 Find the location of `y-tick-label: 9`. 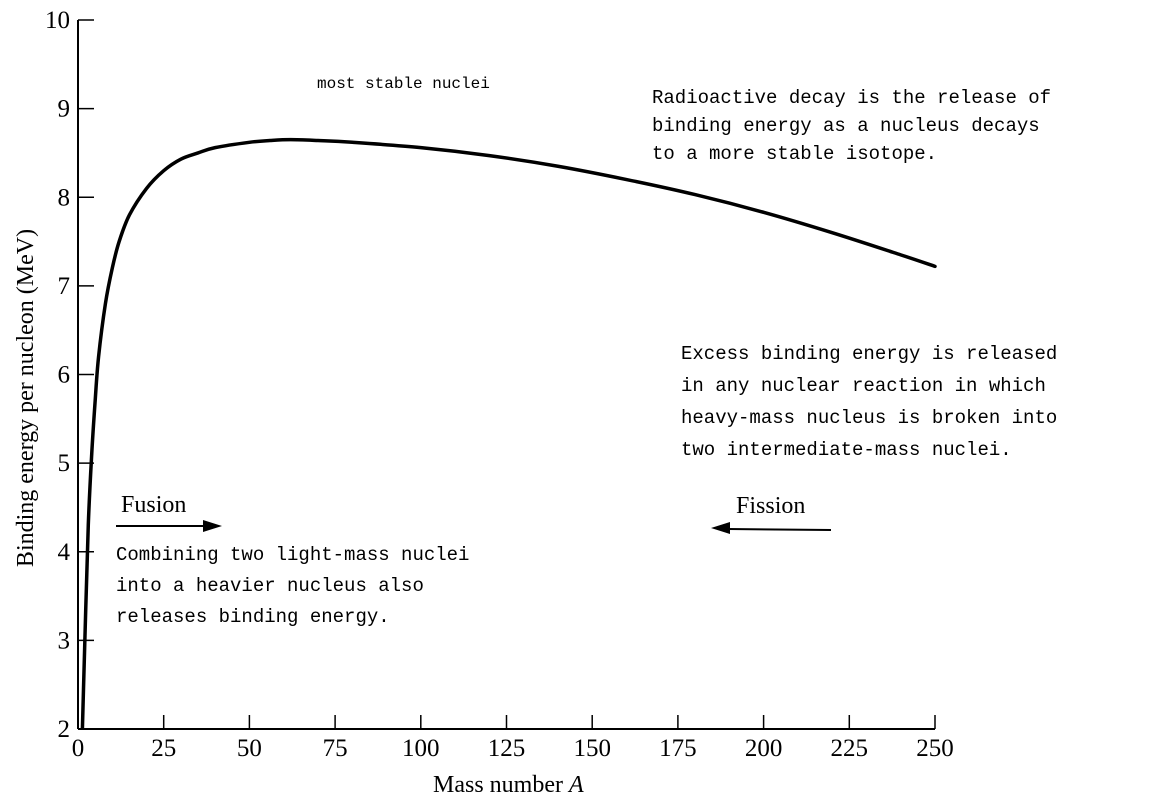

y-tick-label: 9 is located at coordinates (64, 109).